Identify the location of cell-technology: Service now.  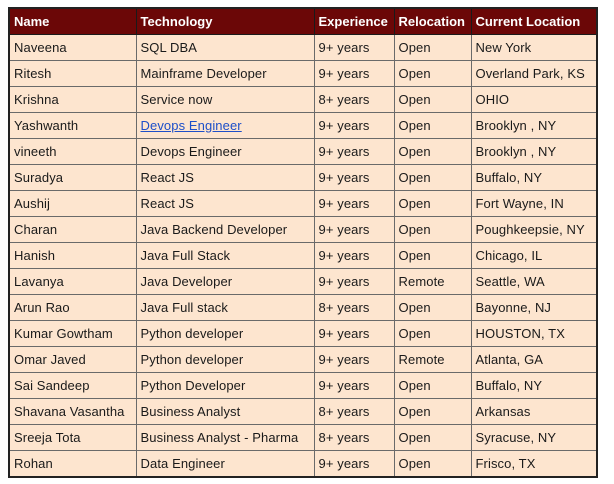
(225, 99).